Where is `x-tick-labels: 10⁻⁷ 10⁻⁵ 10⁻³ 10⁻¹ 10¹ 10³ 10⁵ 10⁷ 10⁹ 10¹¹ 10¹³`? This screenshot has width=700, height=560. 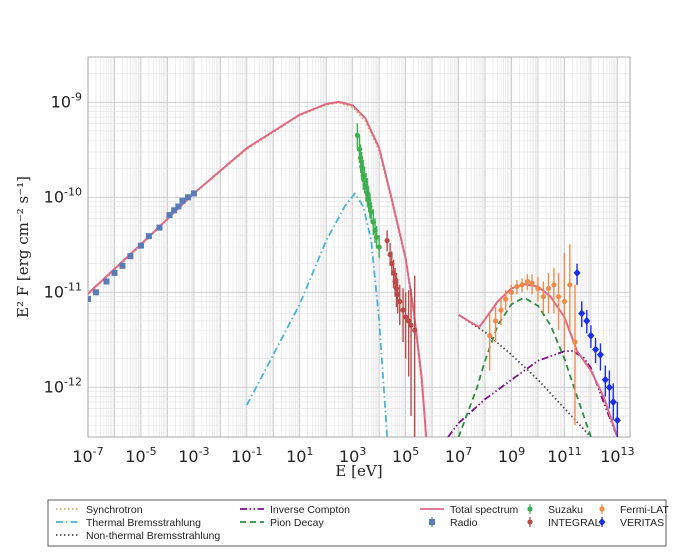 x-tick-labels: 10⁻⁷ 10⁻⁵ 10⁻³ 10⁻¹ 10¹ 10³ 10⁵ 10⁷ 10⁹ 10¹¹ 10¹³ is located at coordinates (353, 455).